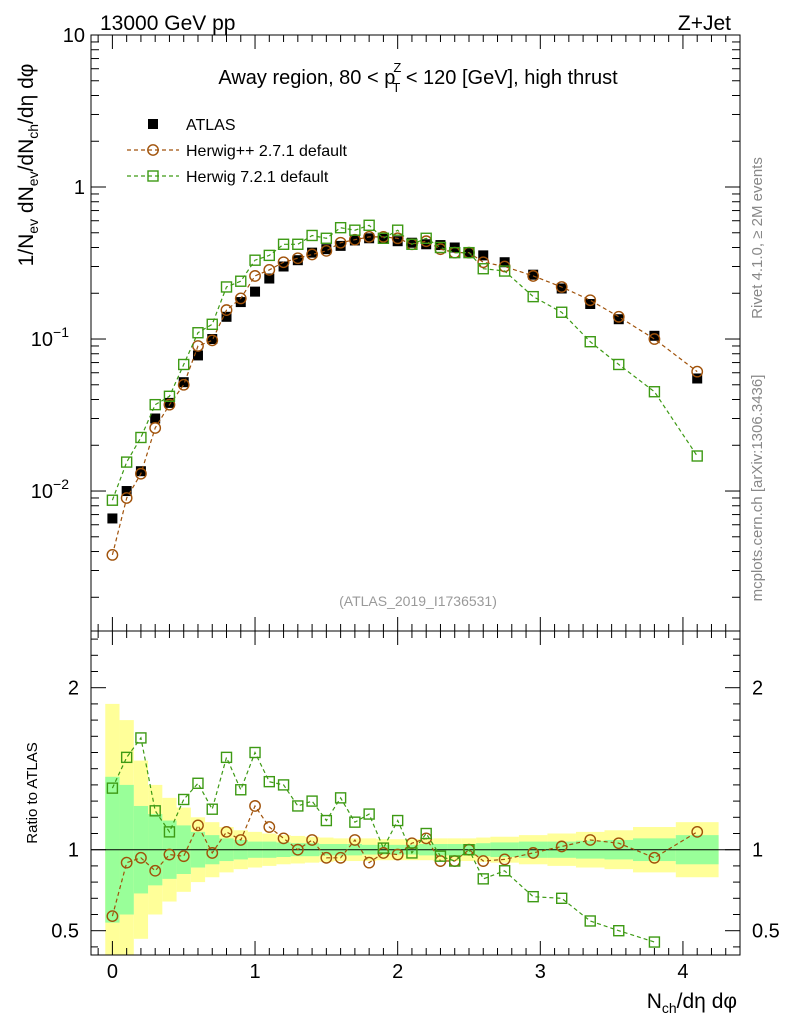  What do you see at coordinates (211, 125) in the screenshot?
I see `legend-entry-label: ATLAS` at bounding box center [211, 125].